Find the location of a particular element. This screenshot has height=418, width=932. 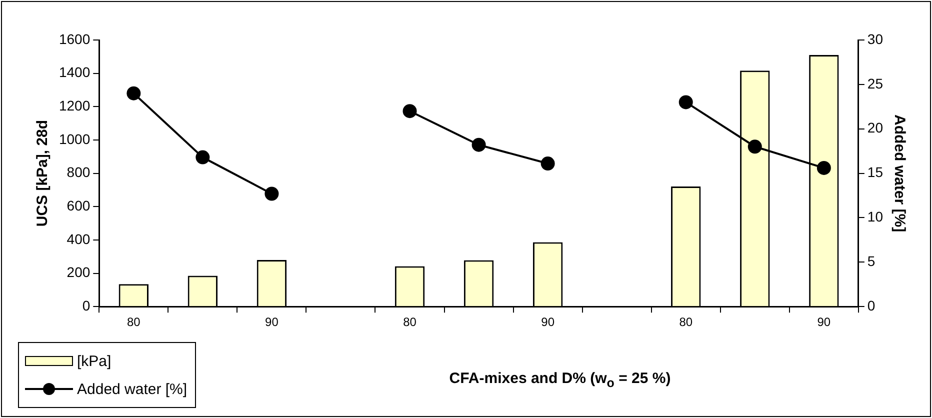

y-tick-label: 800 is located at coordinates (78, 172).